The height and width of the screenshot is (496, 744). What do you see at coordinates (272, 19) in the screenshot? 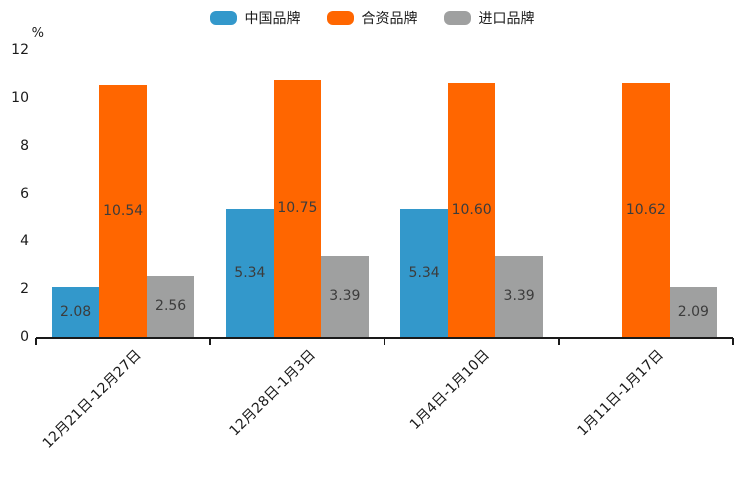
I see `legend-label-china-brand: 中国品牌` at bounding box center [272, 19].